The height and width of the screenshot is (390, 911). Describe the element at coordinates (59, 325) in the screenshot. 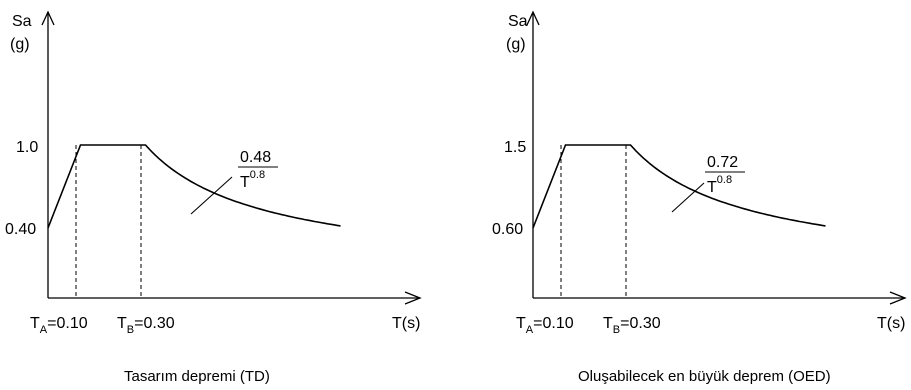

I see `td-ta-label: TA=0.10` at that location.